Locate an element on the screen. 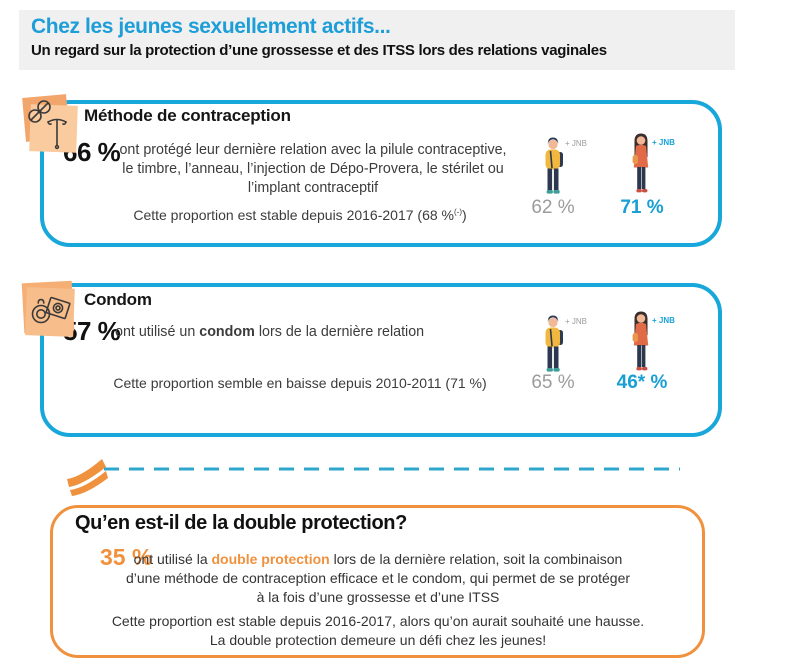 The width and height of the screenshot is (792, 667). swoosh-check-icon is located at coordinates (87, 477).